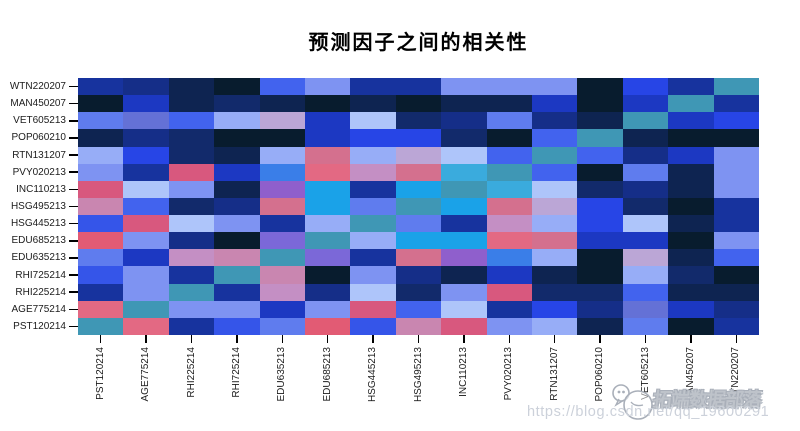 The width and height of the screenshot is (800, 431). I want to click on y-axis-label: RHI225214, so click(40, 292).